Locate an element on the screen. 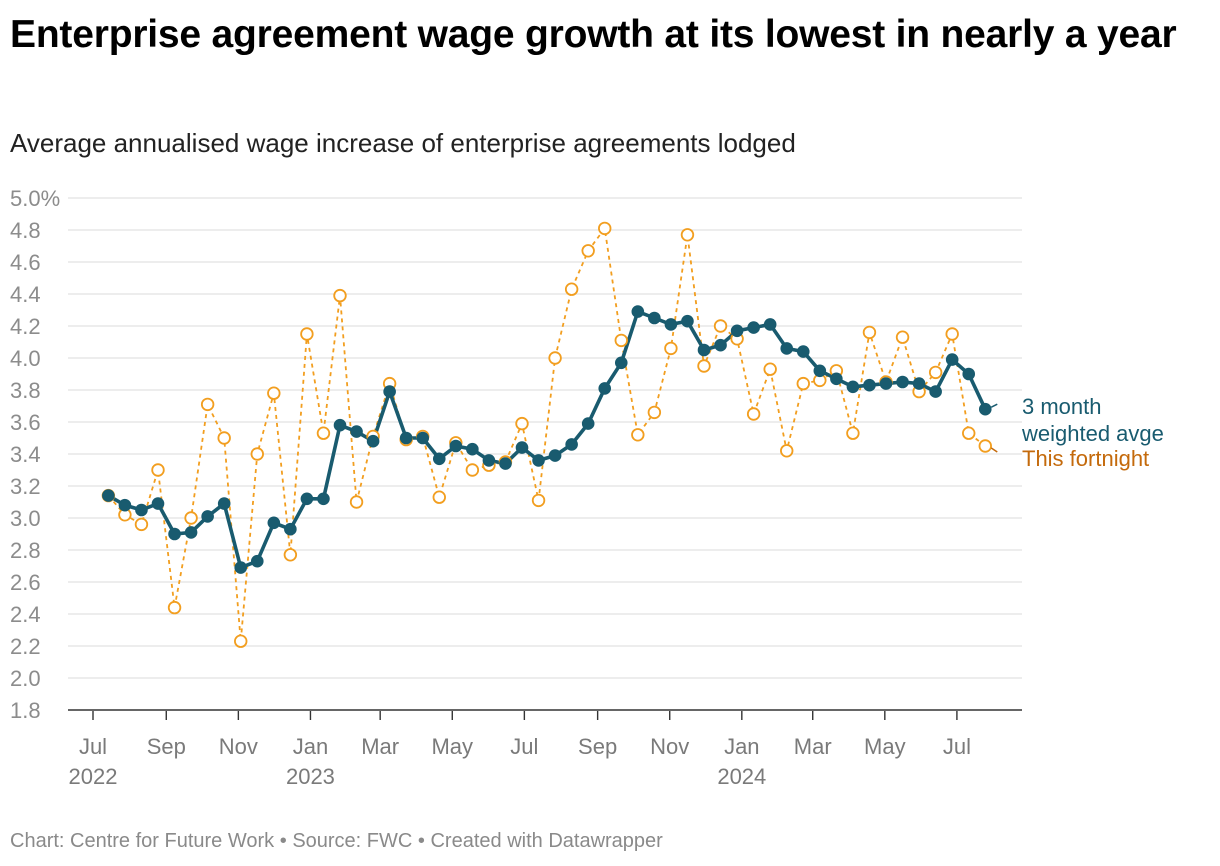  y-tick-label: 4.0 is located at coordinates (25, 358).